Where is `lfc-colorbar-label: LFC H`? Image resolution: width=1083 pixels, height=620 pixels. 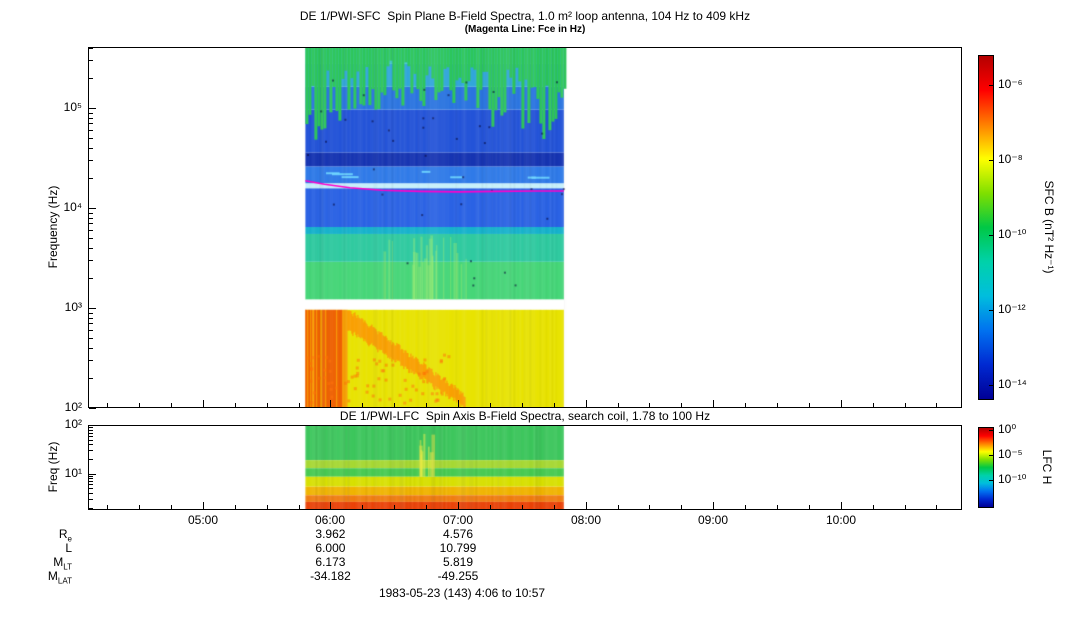
lfc-colorbar-label: LFC H is located at coordinates (1047, 467).